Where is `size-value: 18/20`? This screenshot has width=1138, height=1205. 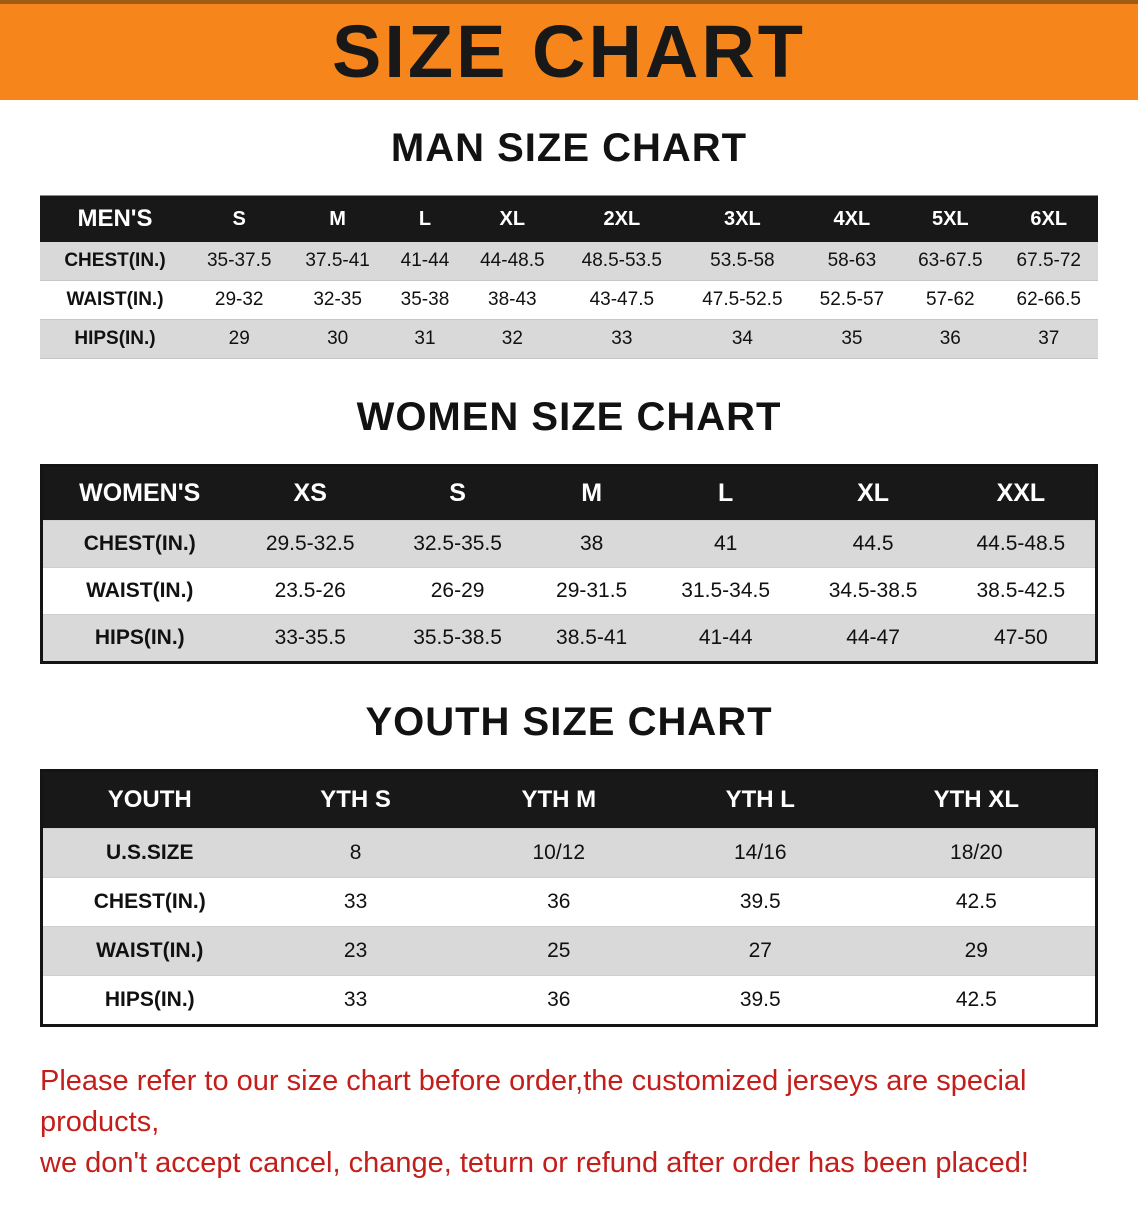
size-value: 18/20 is located at coordinates (976, 852).